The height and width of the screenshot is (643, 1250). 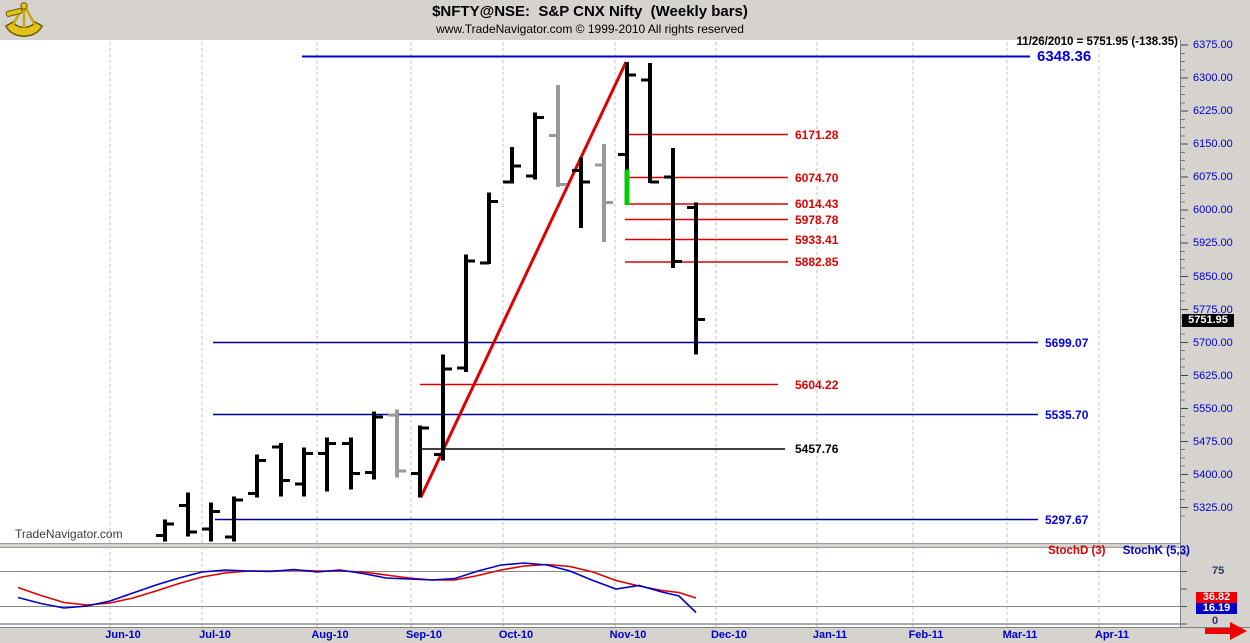 What do you see at coordinates (1216, 608) in the screenshot?
I see `stochk-value-badge: 16.19` at bounding box center [1216, 608].